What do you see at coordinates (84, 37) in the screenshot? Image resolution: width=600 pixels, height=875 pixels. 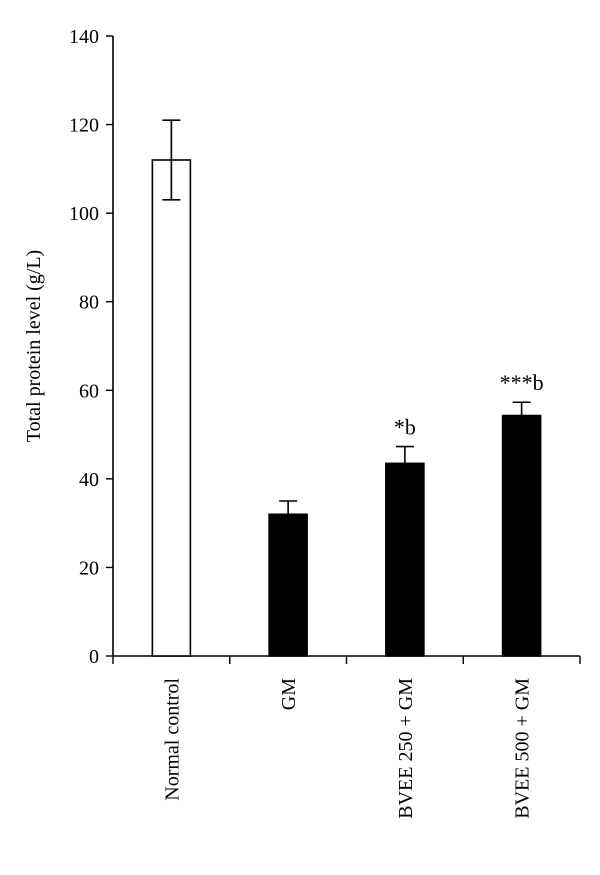 I see `y-tick-label: 140` at bounding box center [84, 37].